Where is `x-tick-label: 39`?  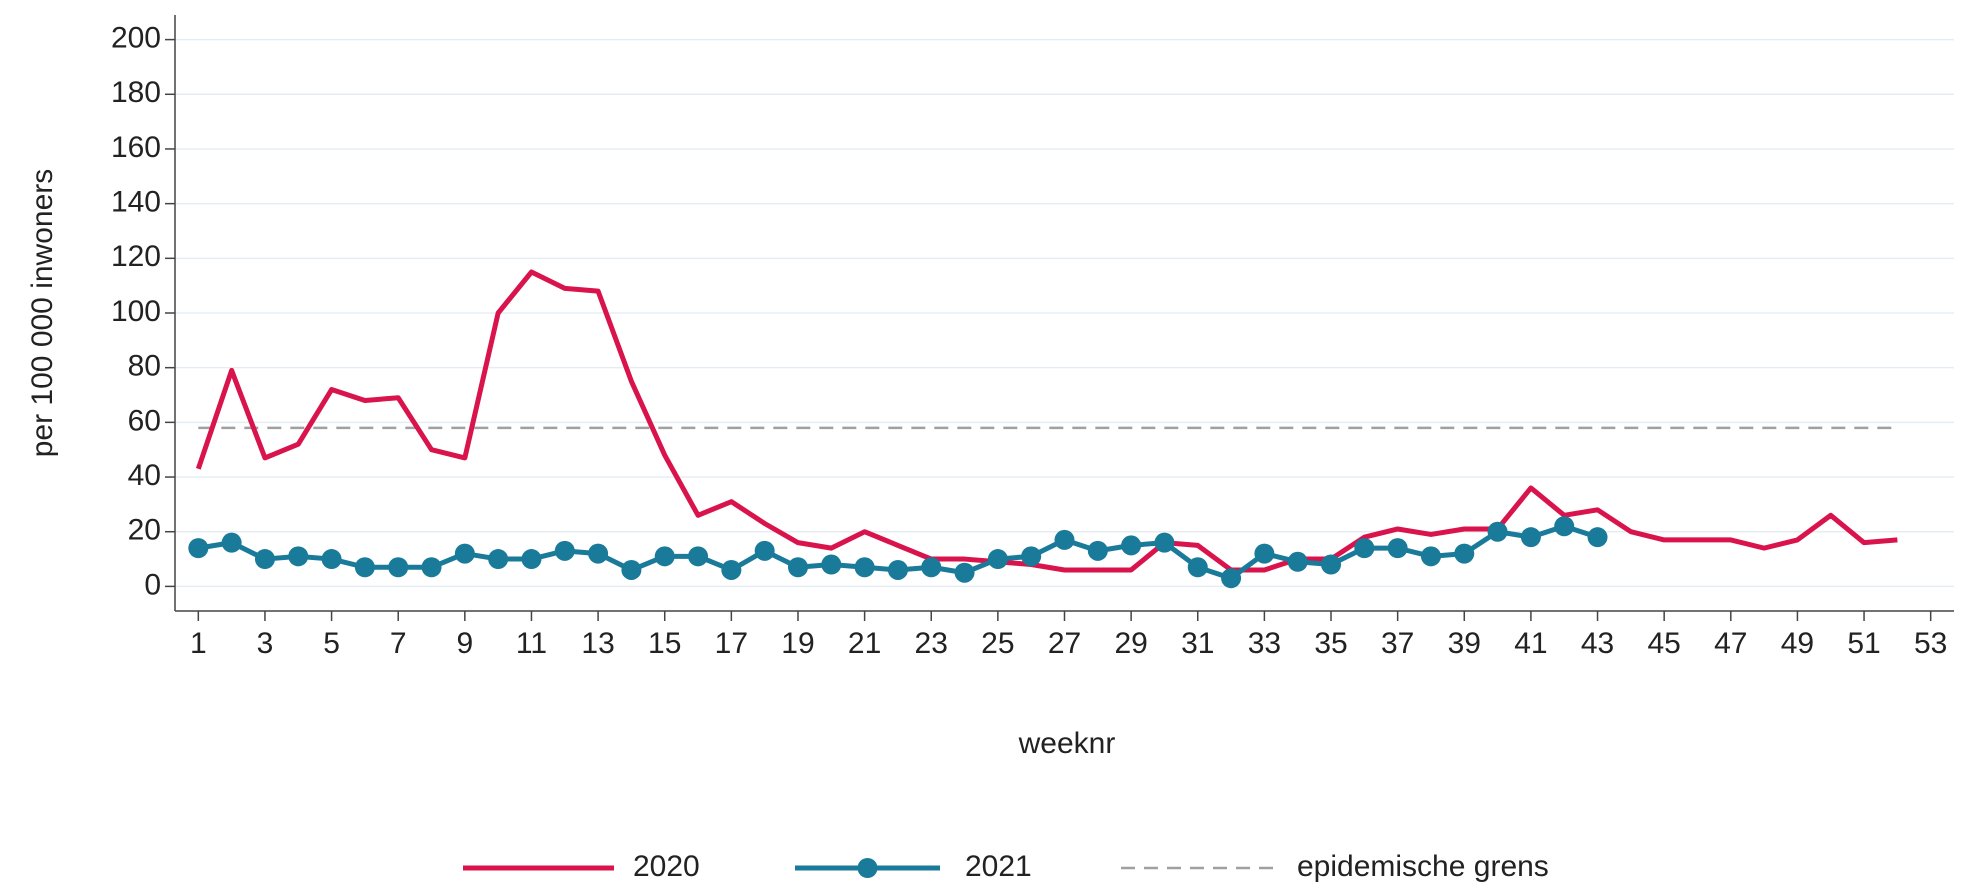
x-tick-label: 39 is located at coordinates (1464, 643).